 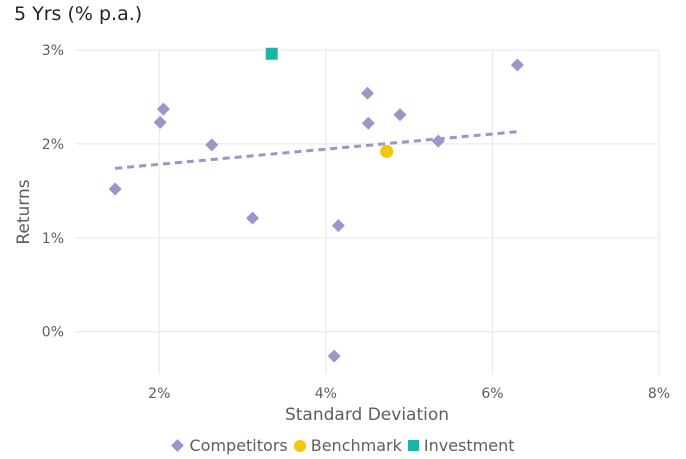 What do you see at coordinates (53, 239) in the screenshot?
I see `y-tick-label: 1%` at bounding box center [53, 239].